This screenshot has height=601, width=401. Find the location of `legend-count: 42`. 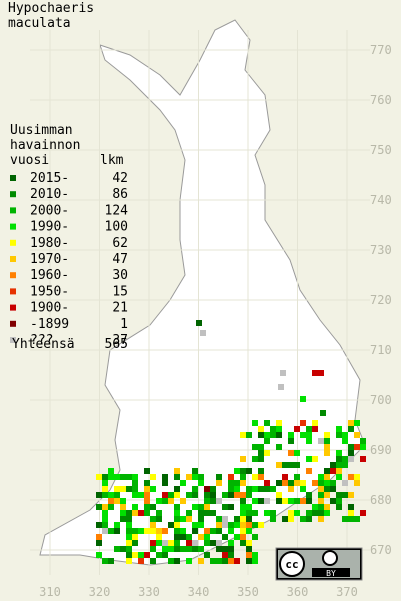

legend-count: 42 is located at coordinates (120, 178).